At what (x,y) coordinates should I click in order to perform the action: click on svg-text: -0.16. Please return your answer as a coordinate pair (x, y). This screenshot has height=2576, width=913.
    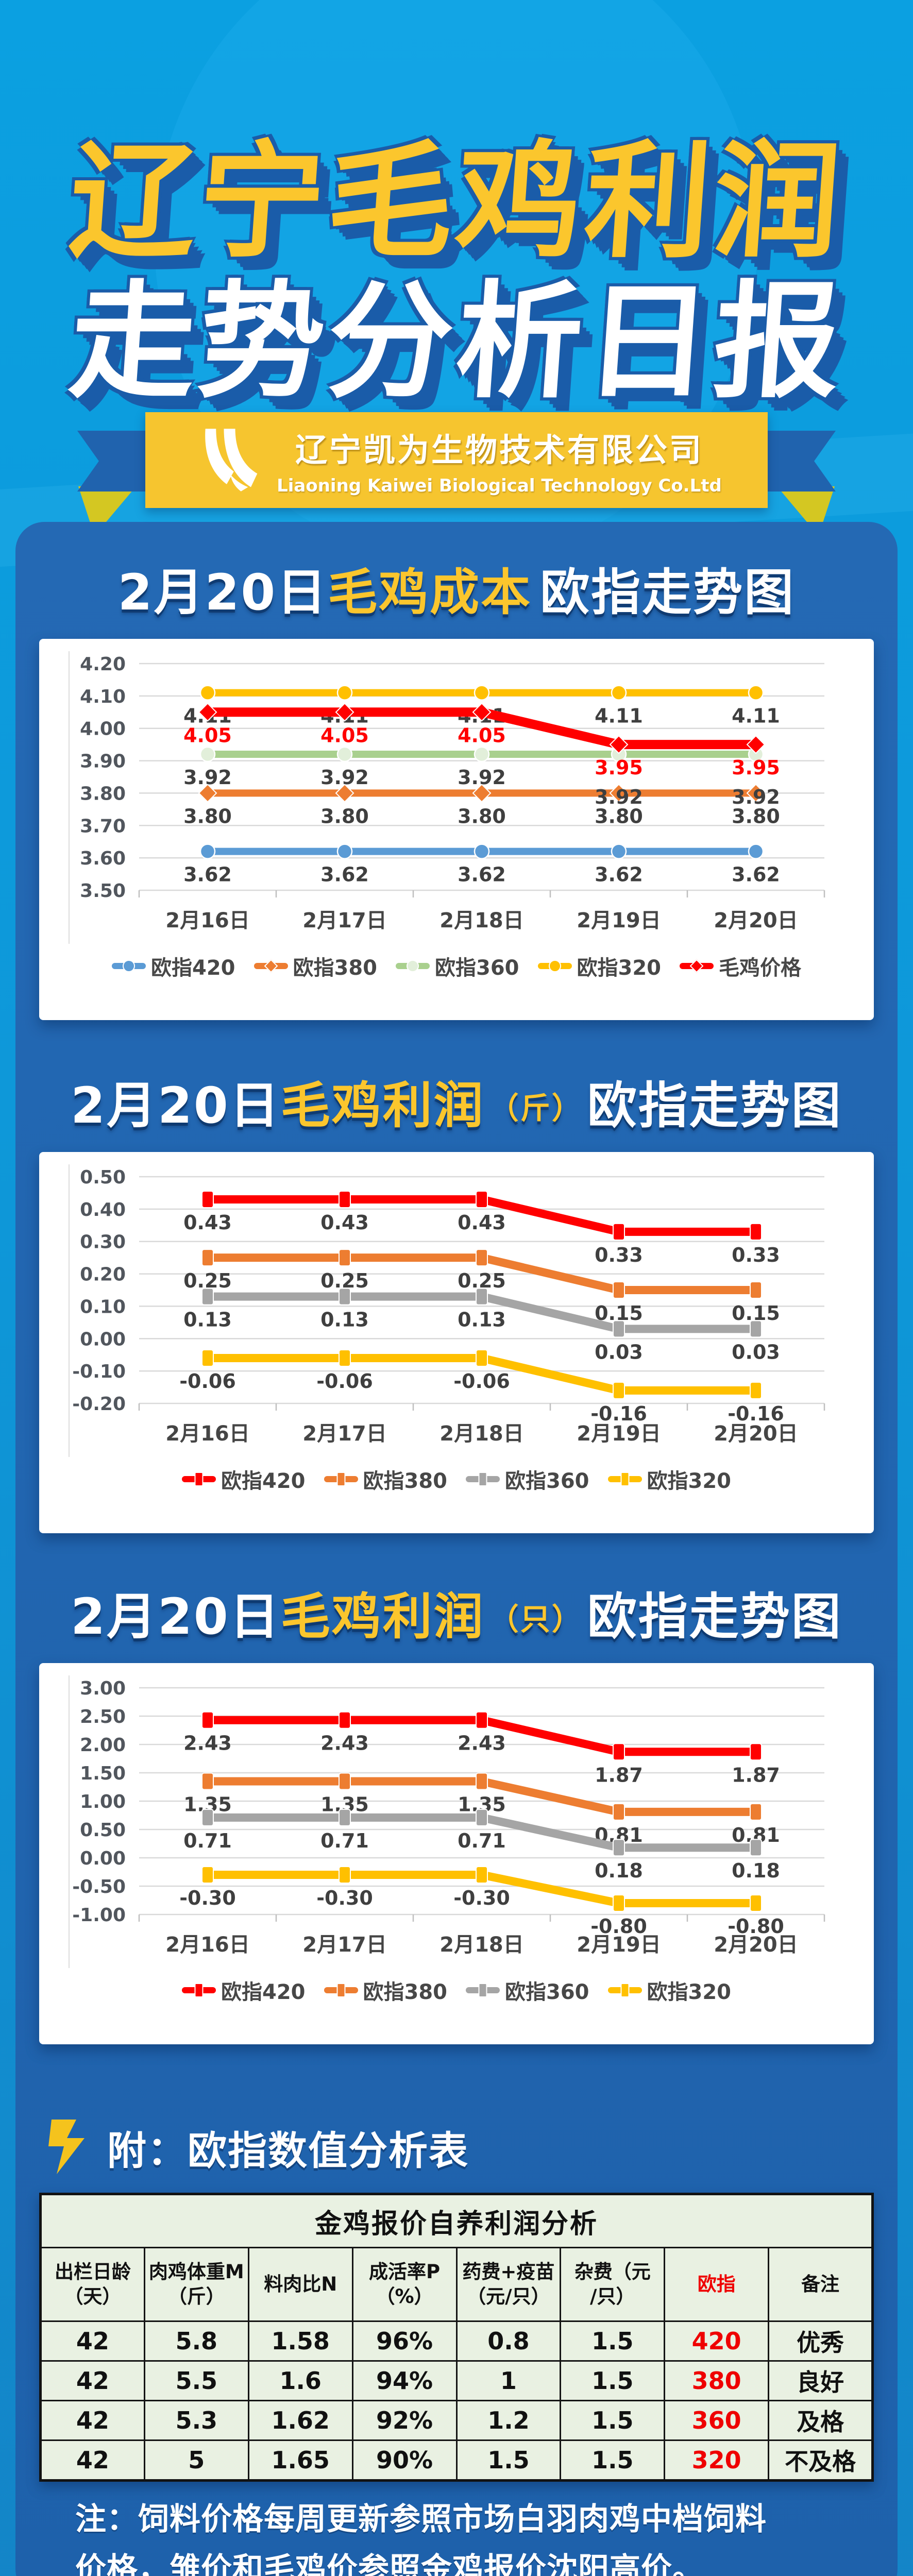
    Looking at the image, I should click on (619, 1413).